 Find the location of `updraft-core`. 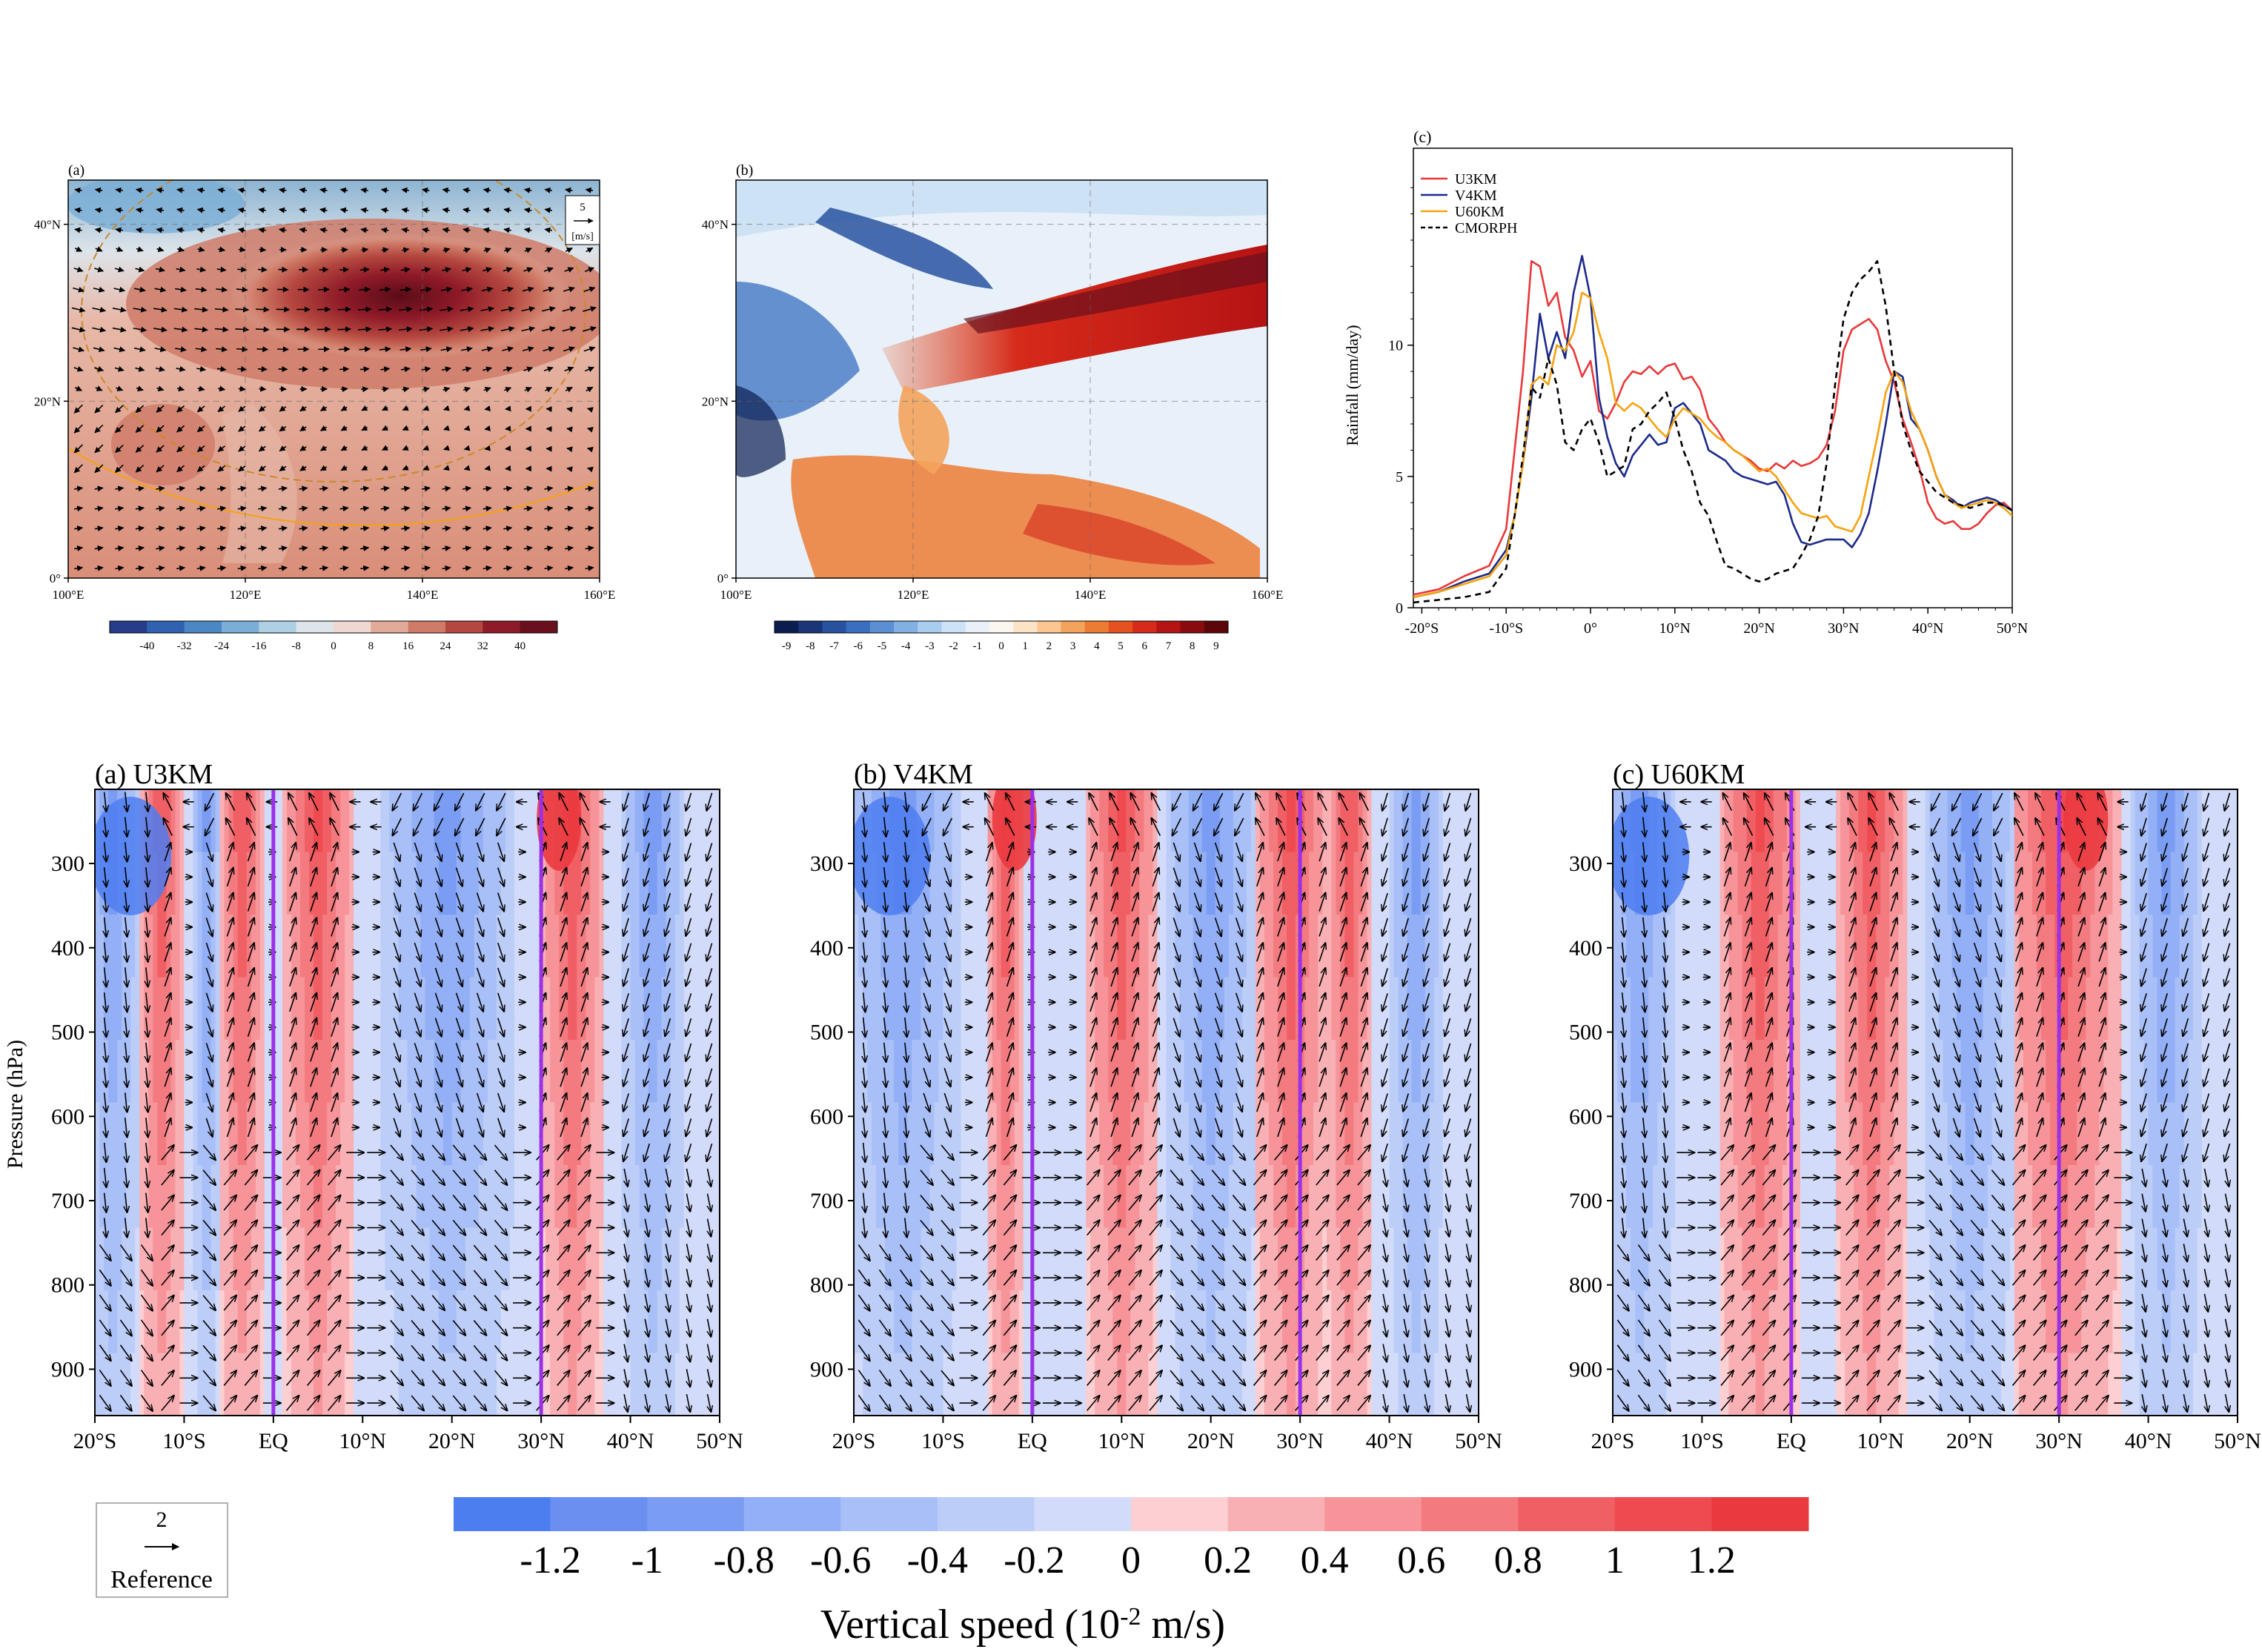

updraft-core is located at coordinates (1014, 830).